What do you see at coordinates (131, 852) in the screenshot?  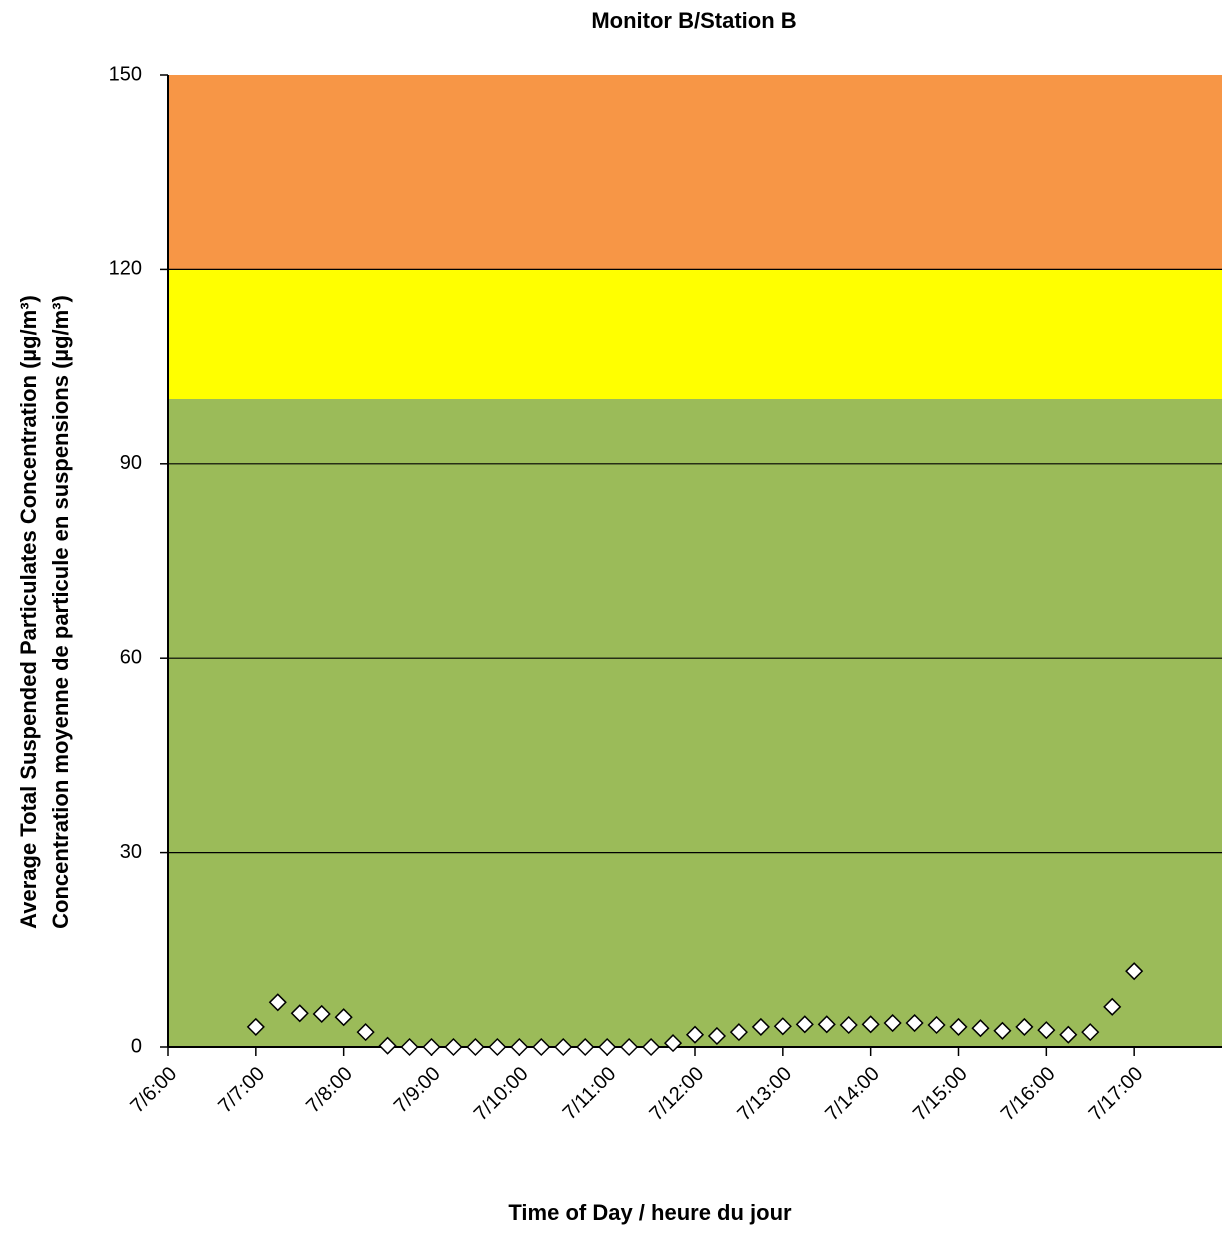 I see `y-tick-label: 30` at bounding box center [131, 852].